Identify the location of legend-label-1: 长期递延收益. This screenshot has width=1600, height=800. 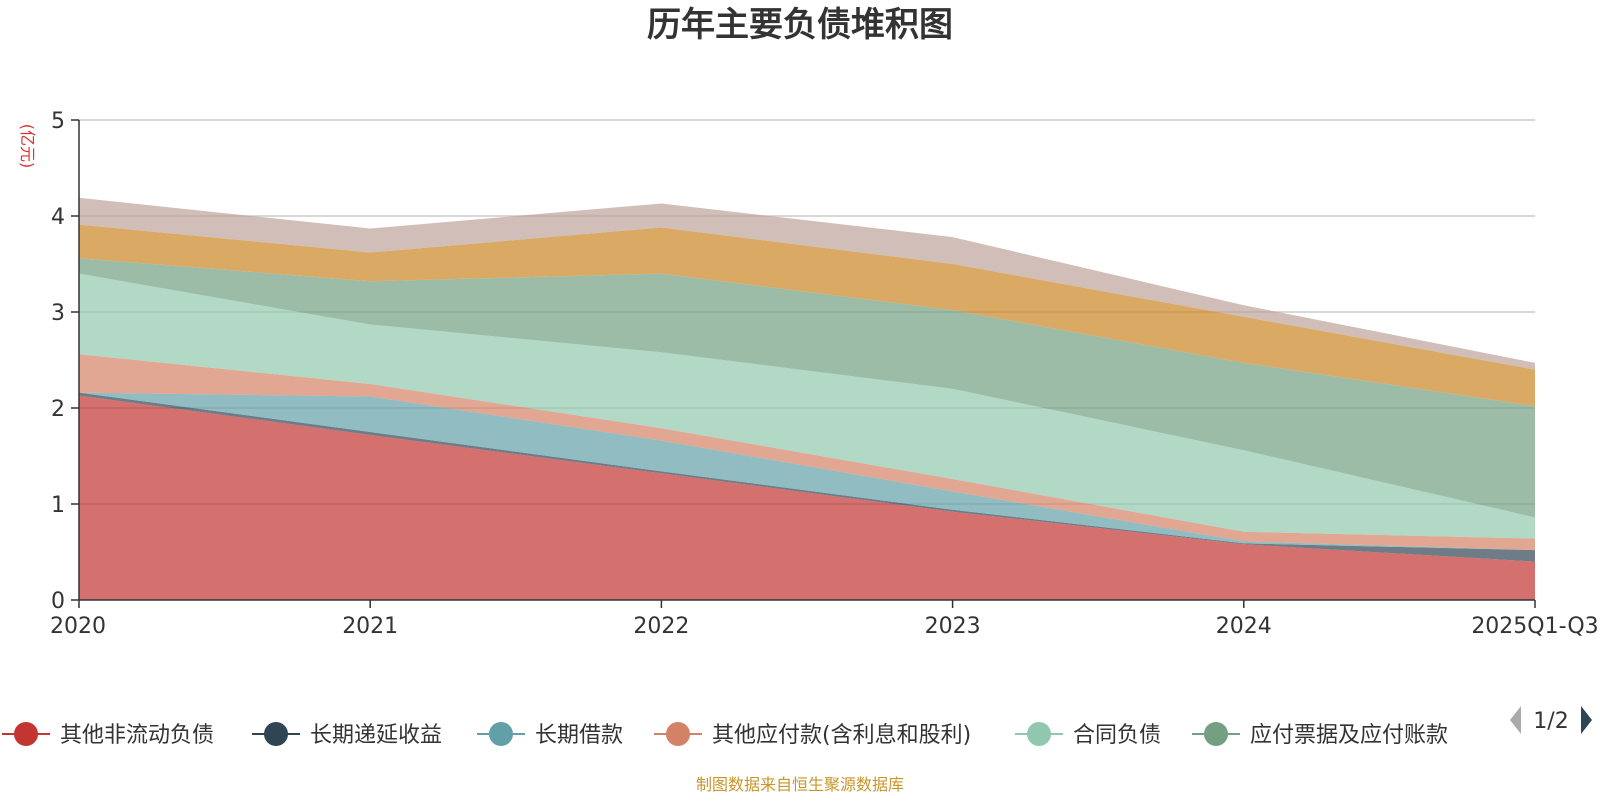
(376, 735).